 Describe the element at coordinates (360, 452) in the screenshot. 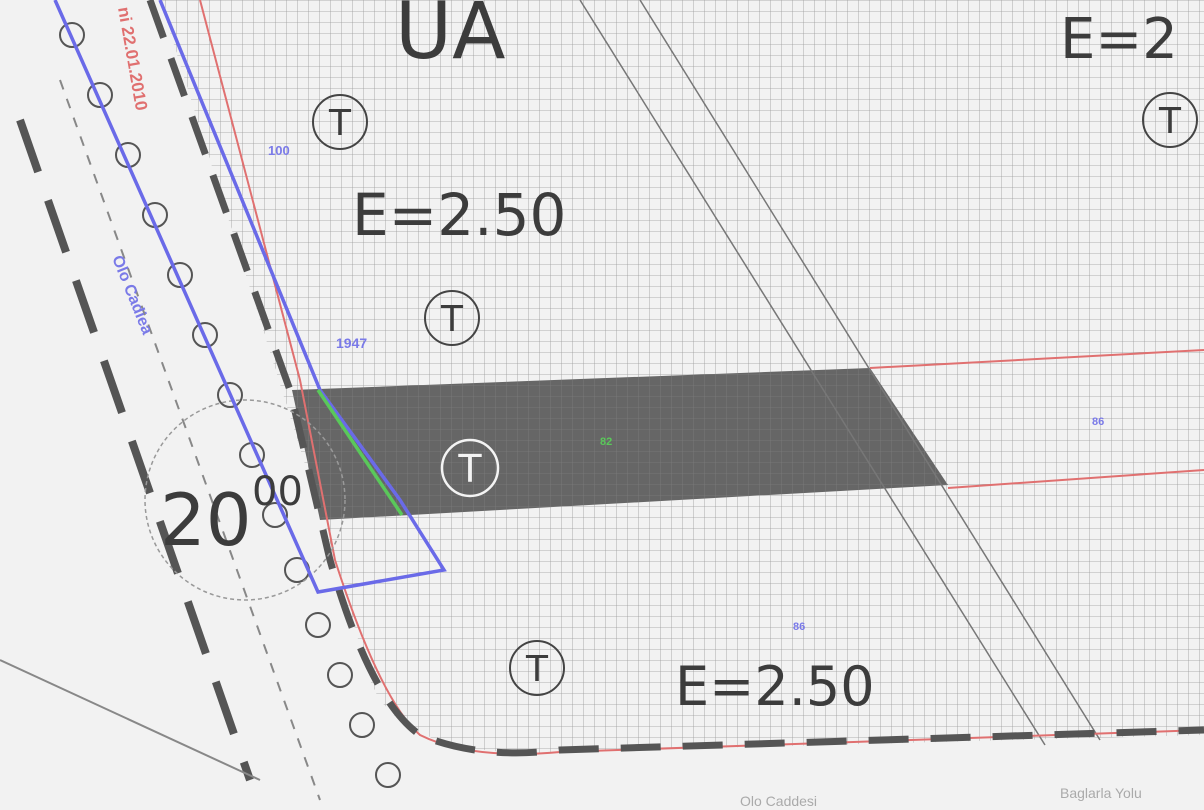

I see `green-line` at that location.